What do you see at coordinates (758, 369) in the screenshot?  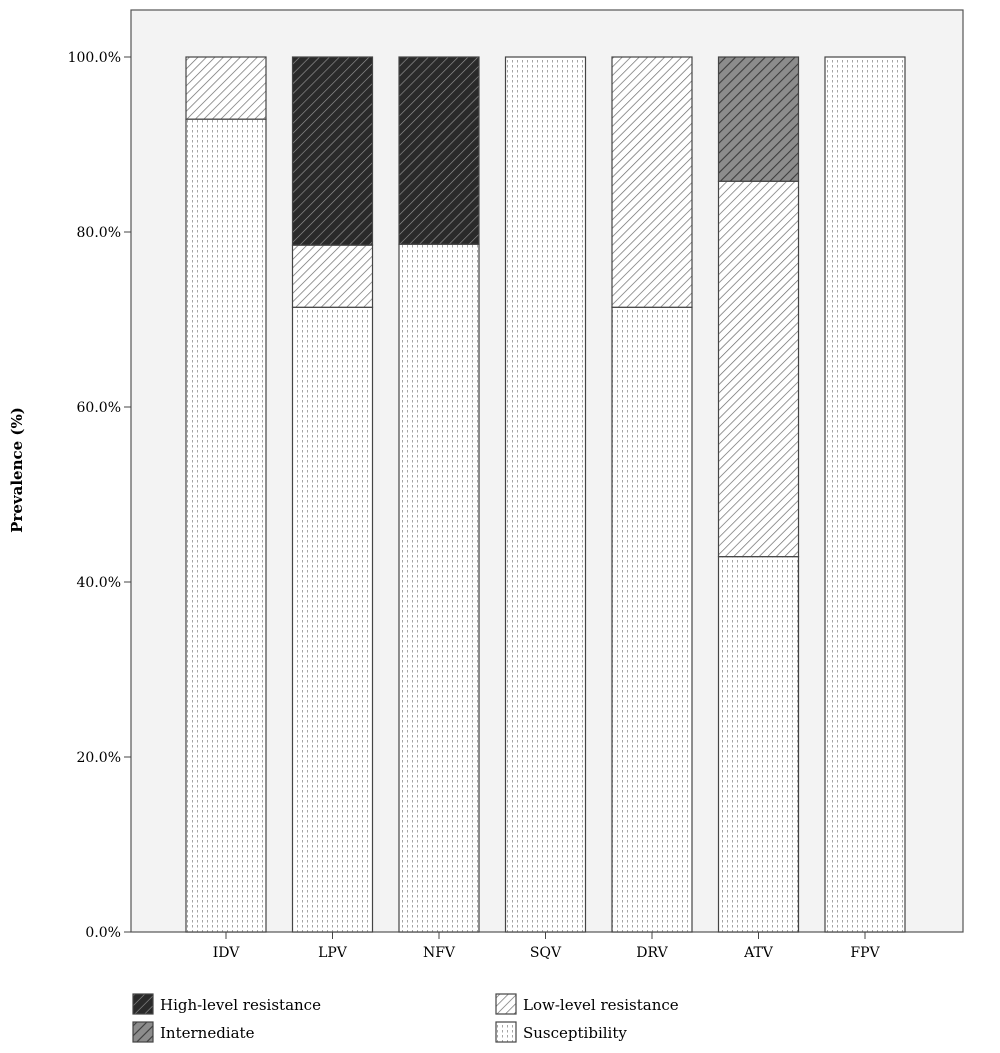 I see `bar-atv-low-level-resistance` at bounding box center [758, 369].